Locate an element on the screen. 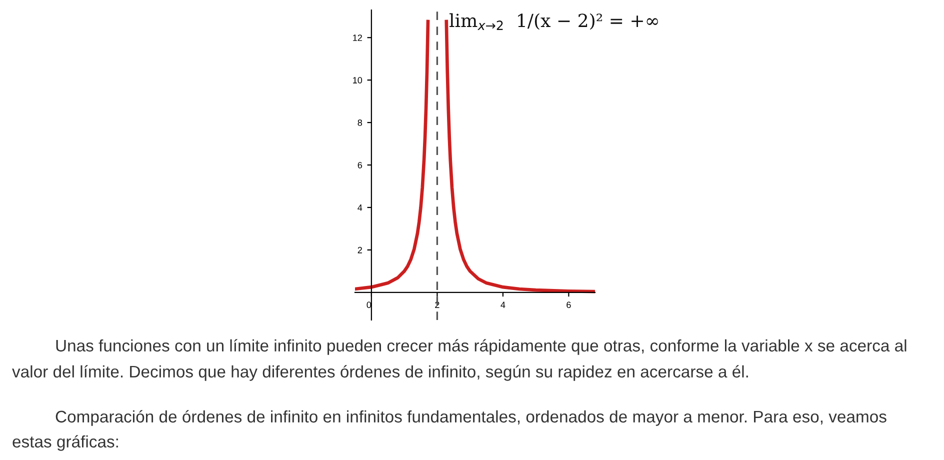 This screenshot has width=944, height=460. text: estas gráficas: is located at coordinates (65, 443).